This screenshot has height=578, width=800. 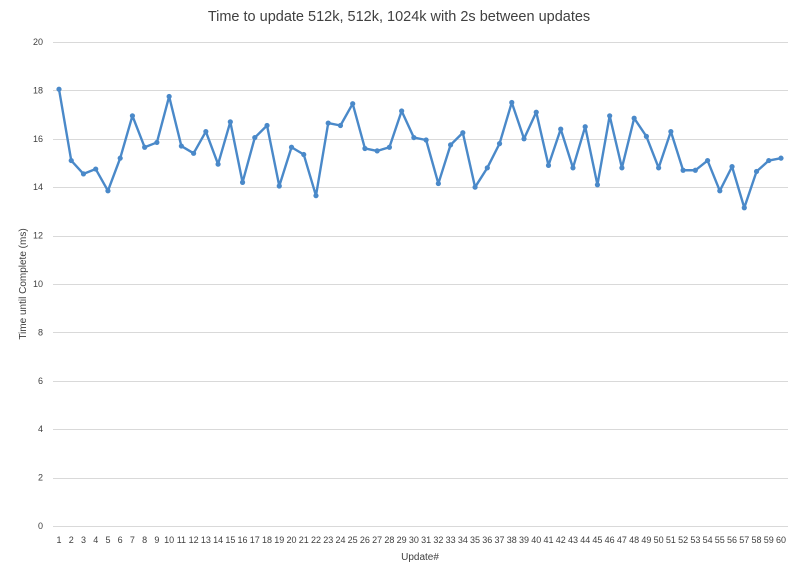 What do you see at coordinates (573, 540) in the screenshot?
I see `x-tick-label-43: 43` at bounding box center [573, 540].